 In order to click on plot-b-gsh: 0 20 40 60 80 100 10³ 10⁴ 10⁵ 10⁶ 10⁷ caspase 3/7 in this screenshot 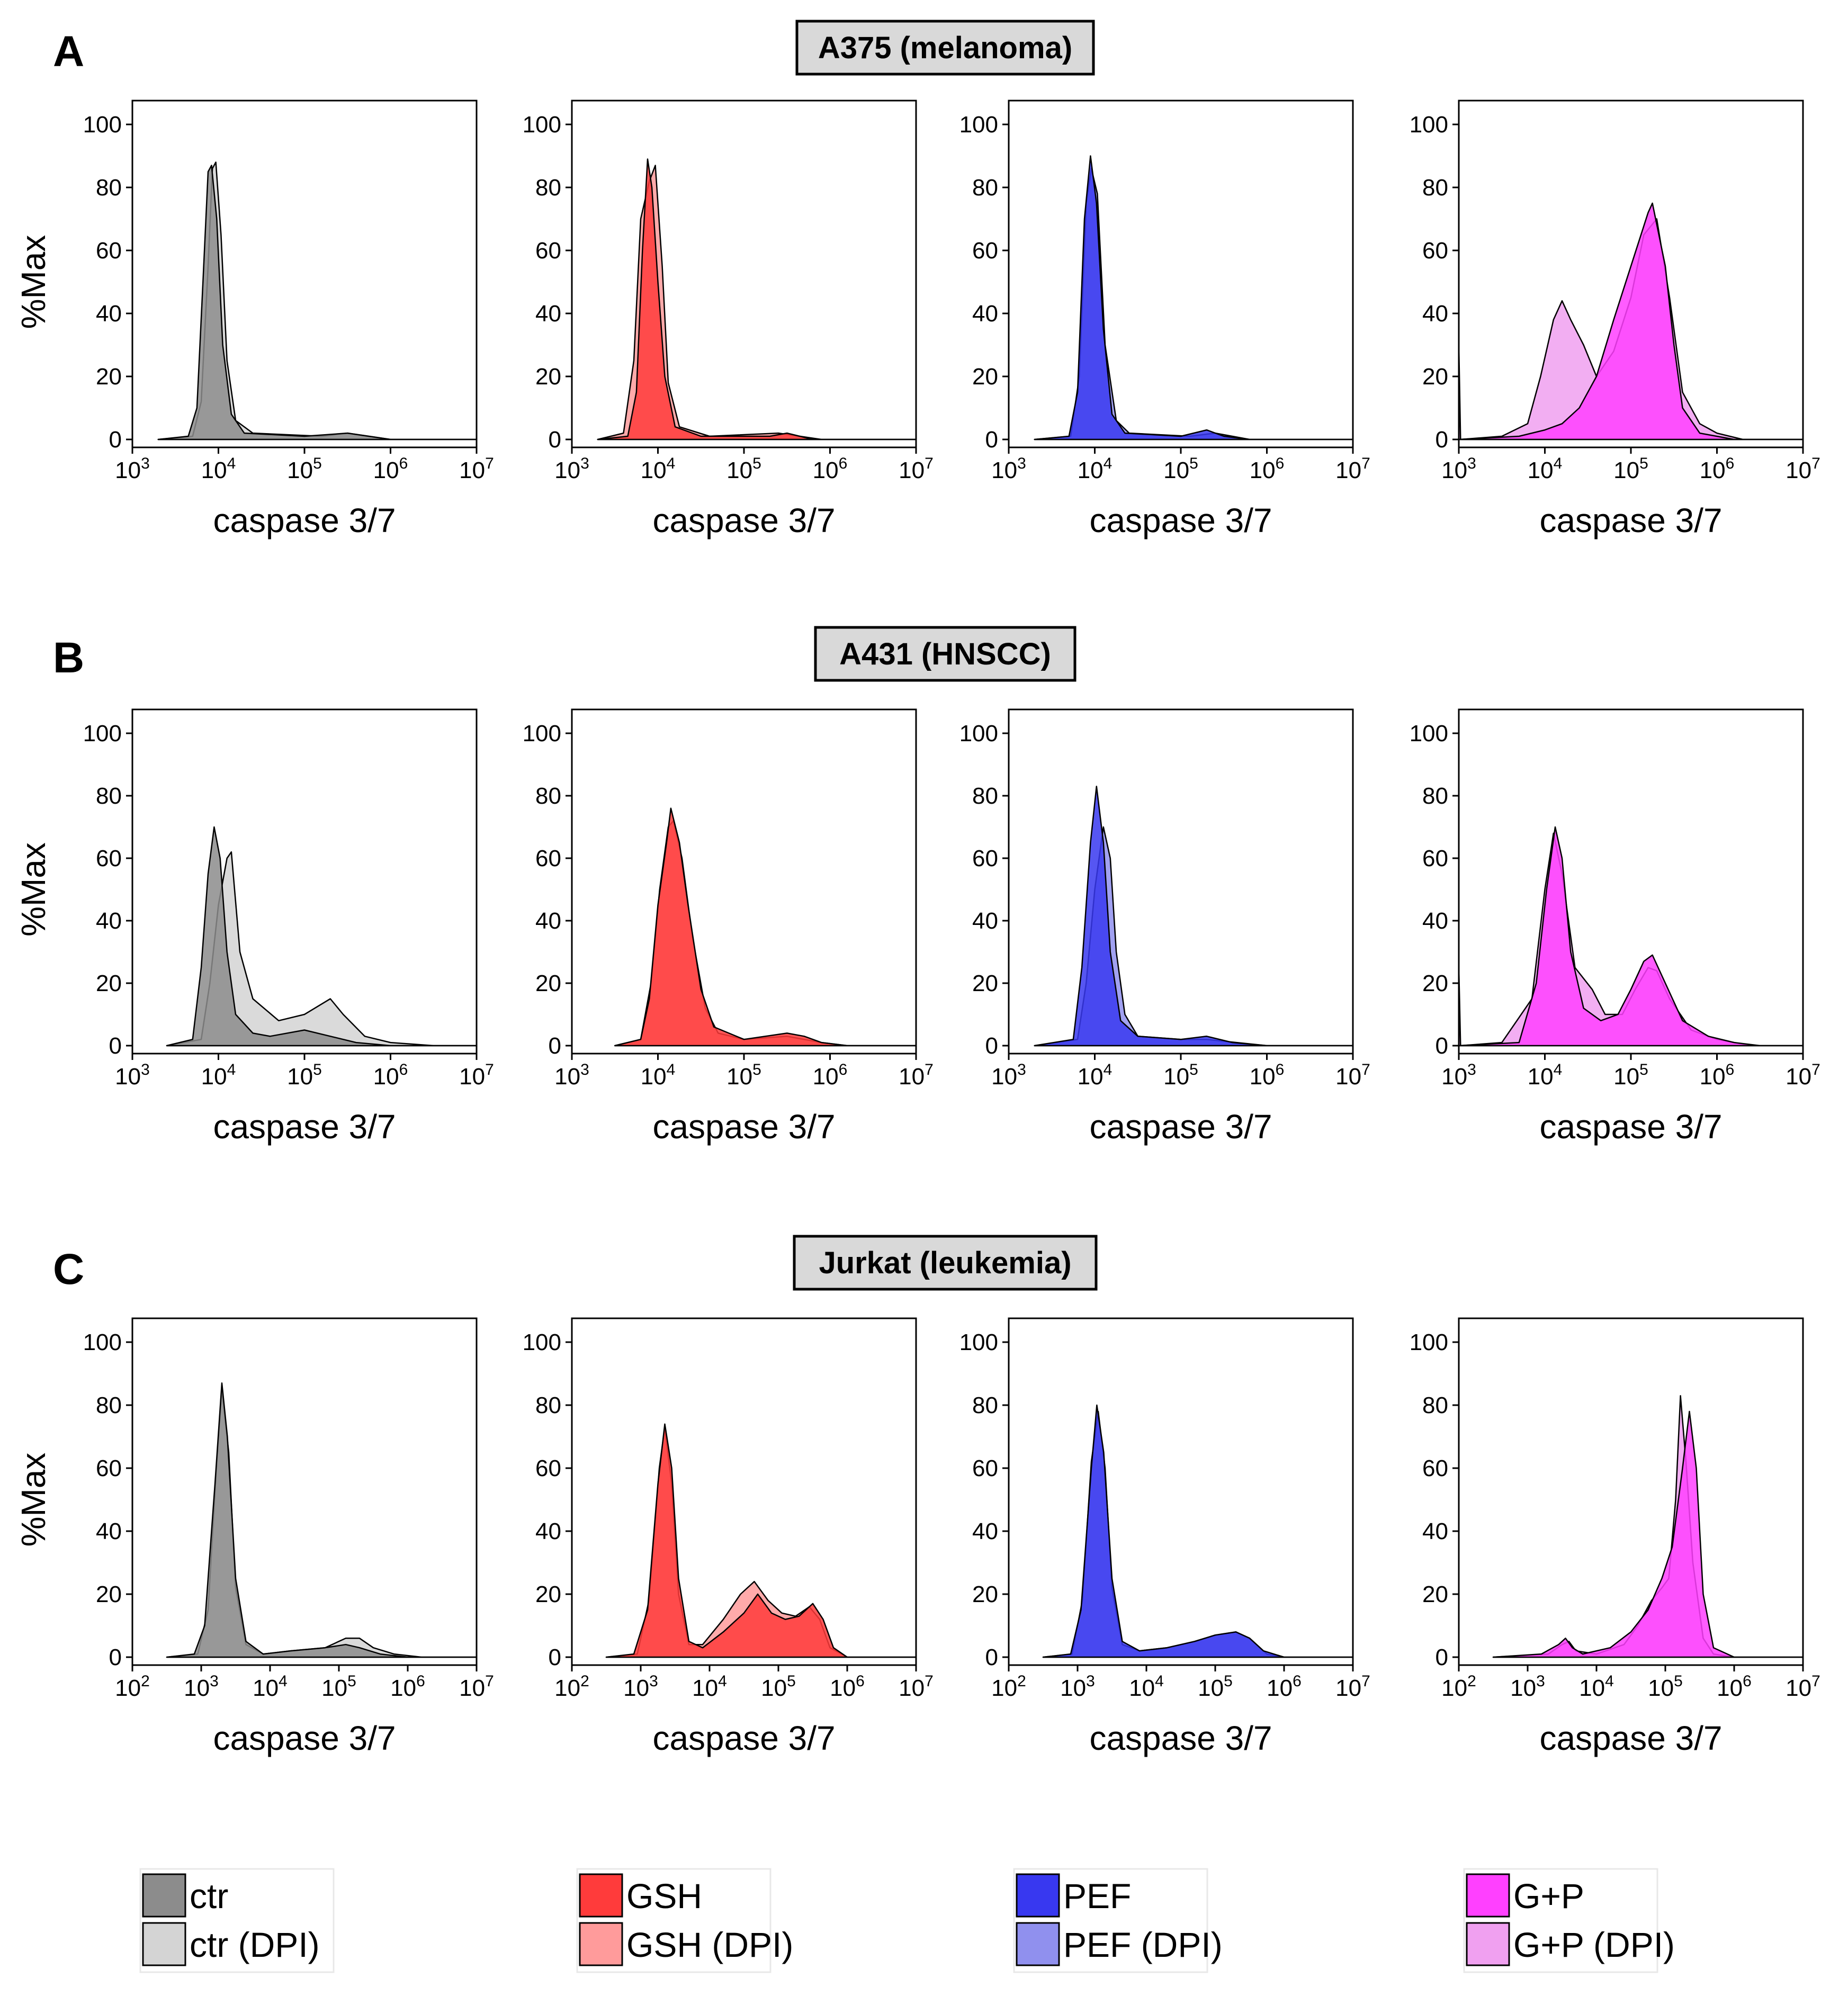, I will do `click(728, 927)`.